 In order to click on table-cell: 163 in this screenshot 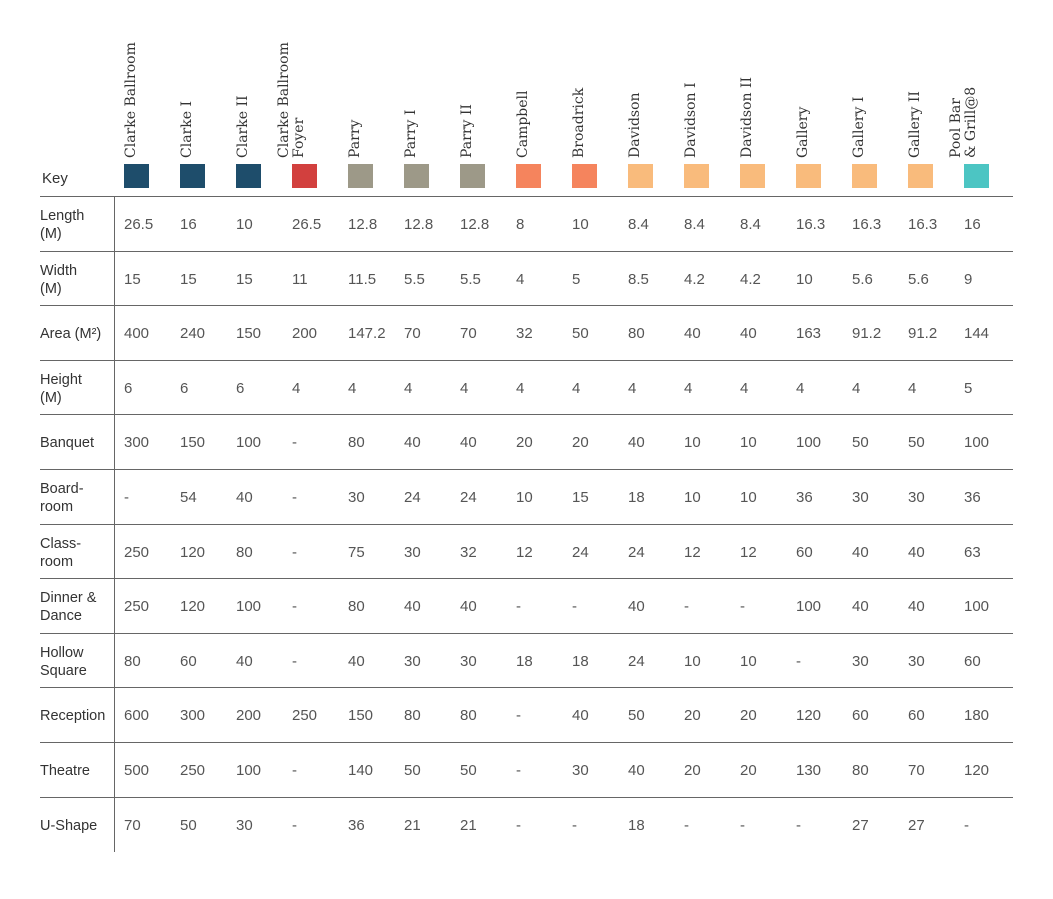, I will do `click(809, 334)`.